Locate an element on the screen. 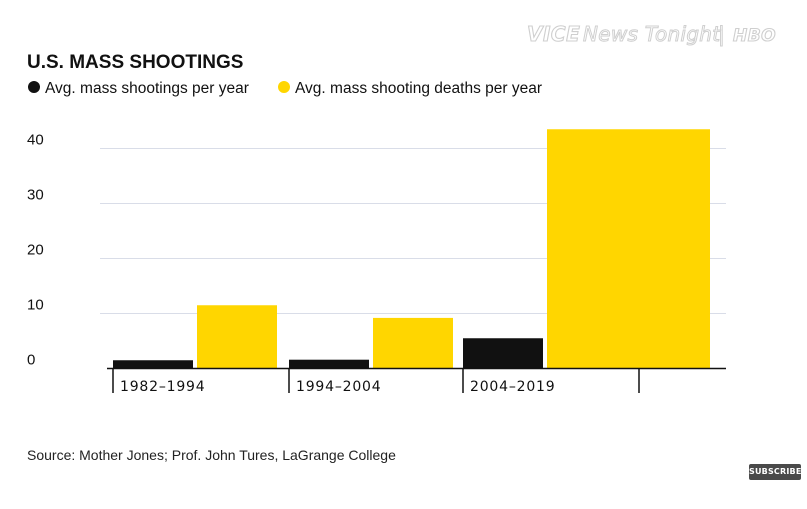  y-tick-label-0: 0 is located at coordinates (31, 360).